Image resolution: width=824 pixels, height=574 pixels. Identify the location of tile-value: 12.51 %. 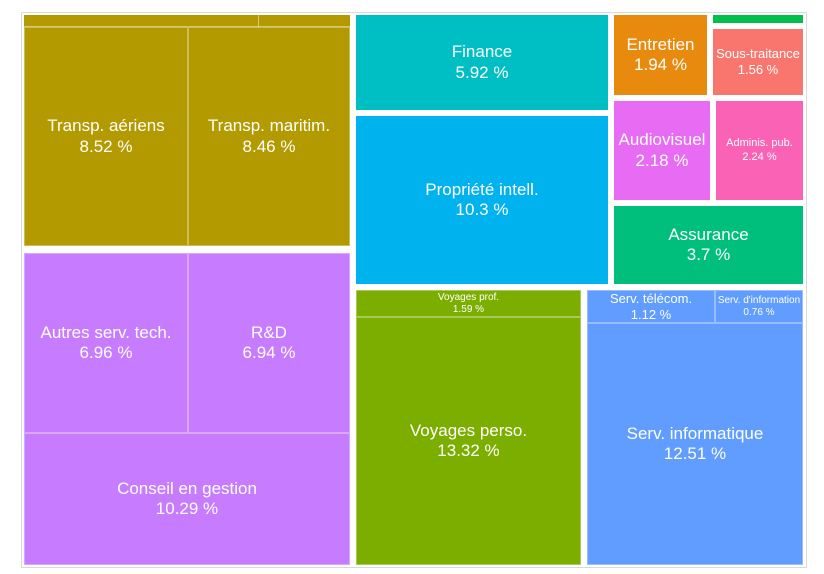
(695, 453).